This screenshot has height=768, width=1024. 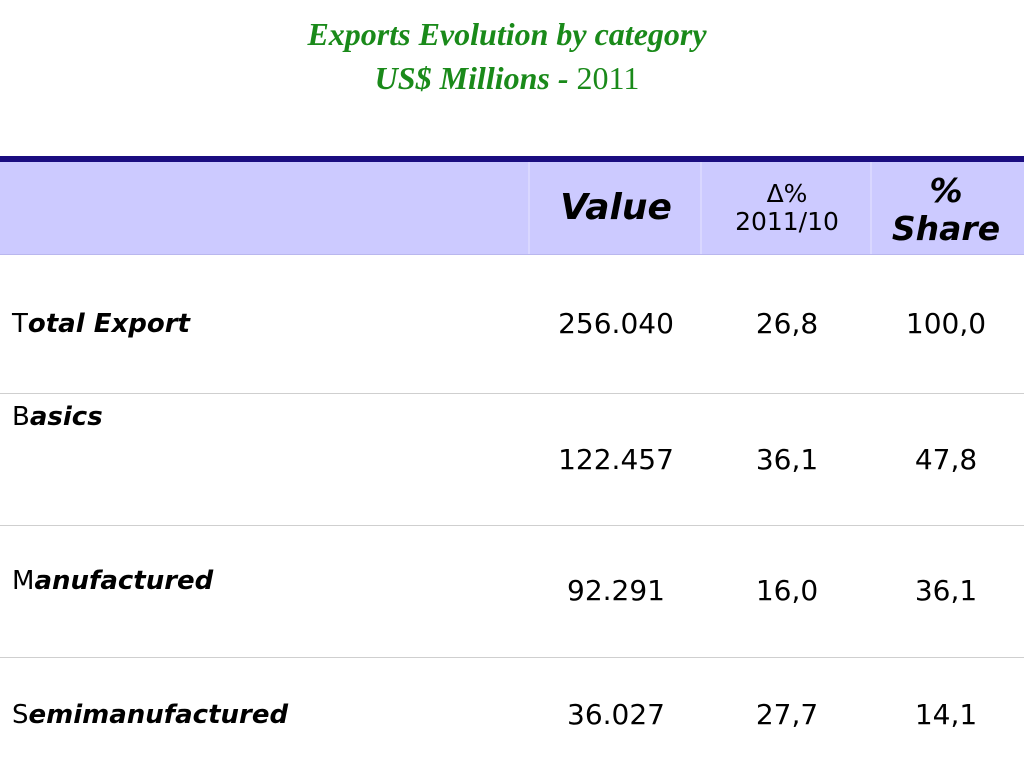 What do you see at coordinates (946, 590) in the screenshot?
I see `cell-share: 36,1` at bounding box center [946, 590].